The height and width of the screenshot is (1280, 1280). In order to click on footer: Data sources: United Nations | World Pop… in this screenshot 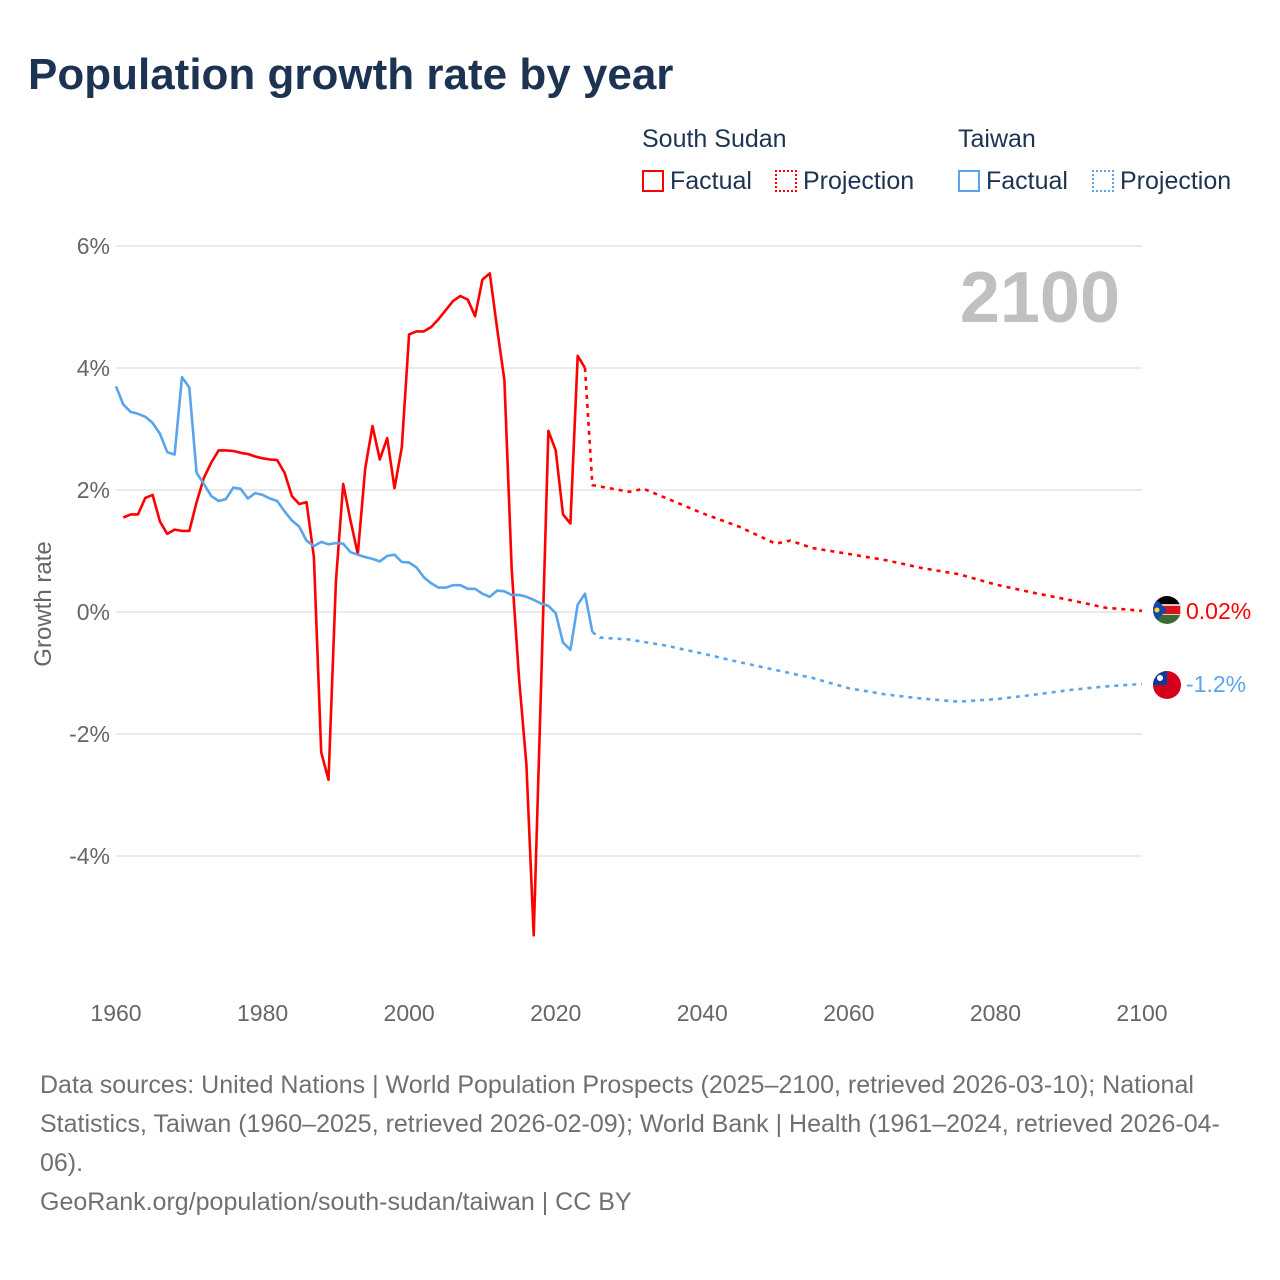, I will do `click(645, 1144)`.